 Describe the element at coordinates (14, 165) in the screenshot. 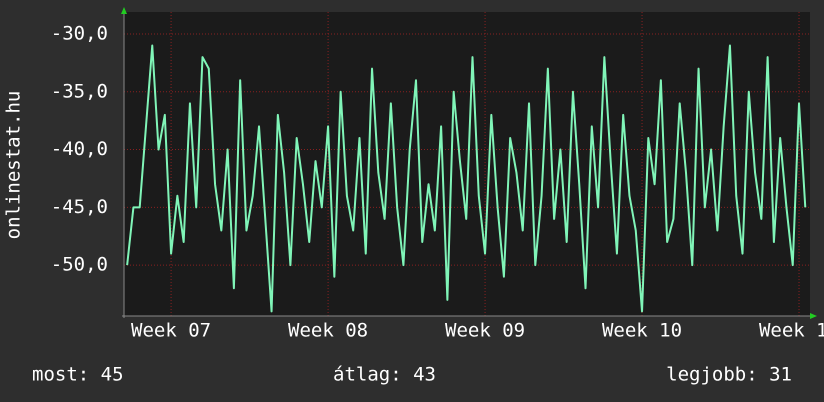

I see `y-axis-label: onlinestat.hu` at that location.